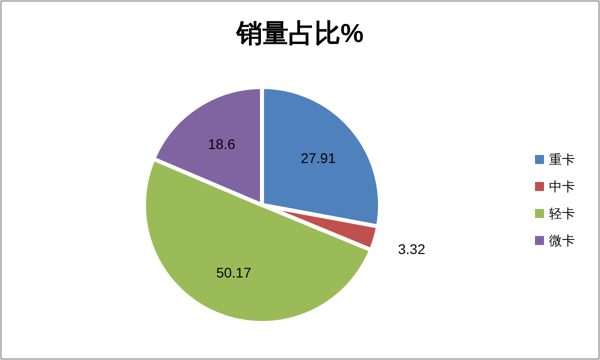 The height and width of the screenshot is (360, 600). What do you see at coordinates (562, 186) in the screenshot?
I see `legend-label: 中卡` at bounding box center [562, 186].